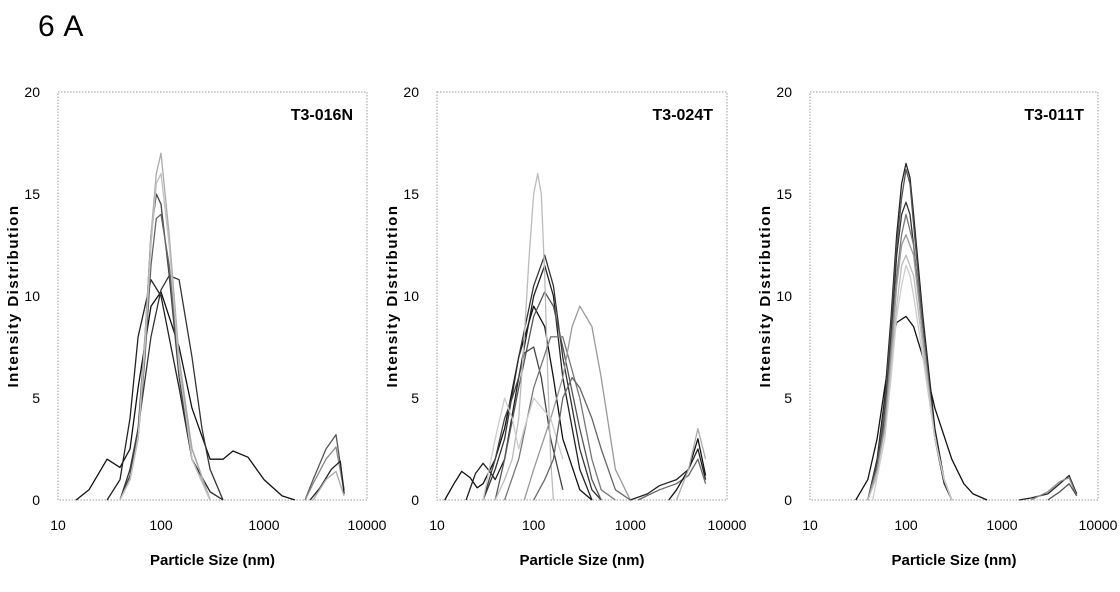 This screenshot has width=1120, height=592. Describe the element at coordinates (683, 115) in the screenshot. I see `chart-title: T3-024T` at that location.